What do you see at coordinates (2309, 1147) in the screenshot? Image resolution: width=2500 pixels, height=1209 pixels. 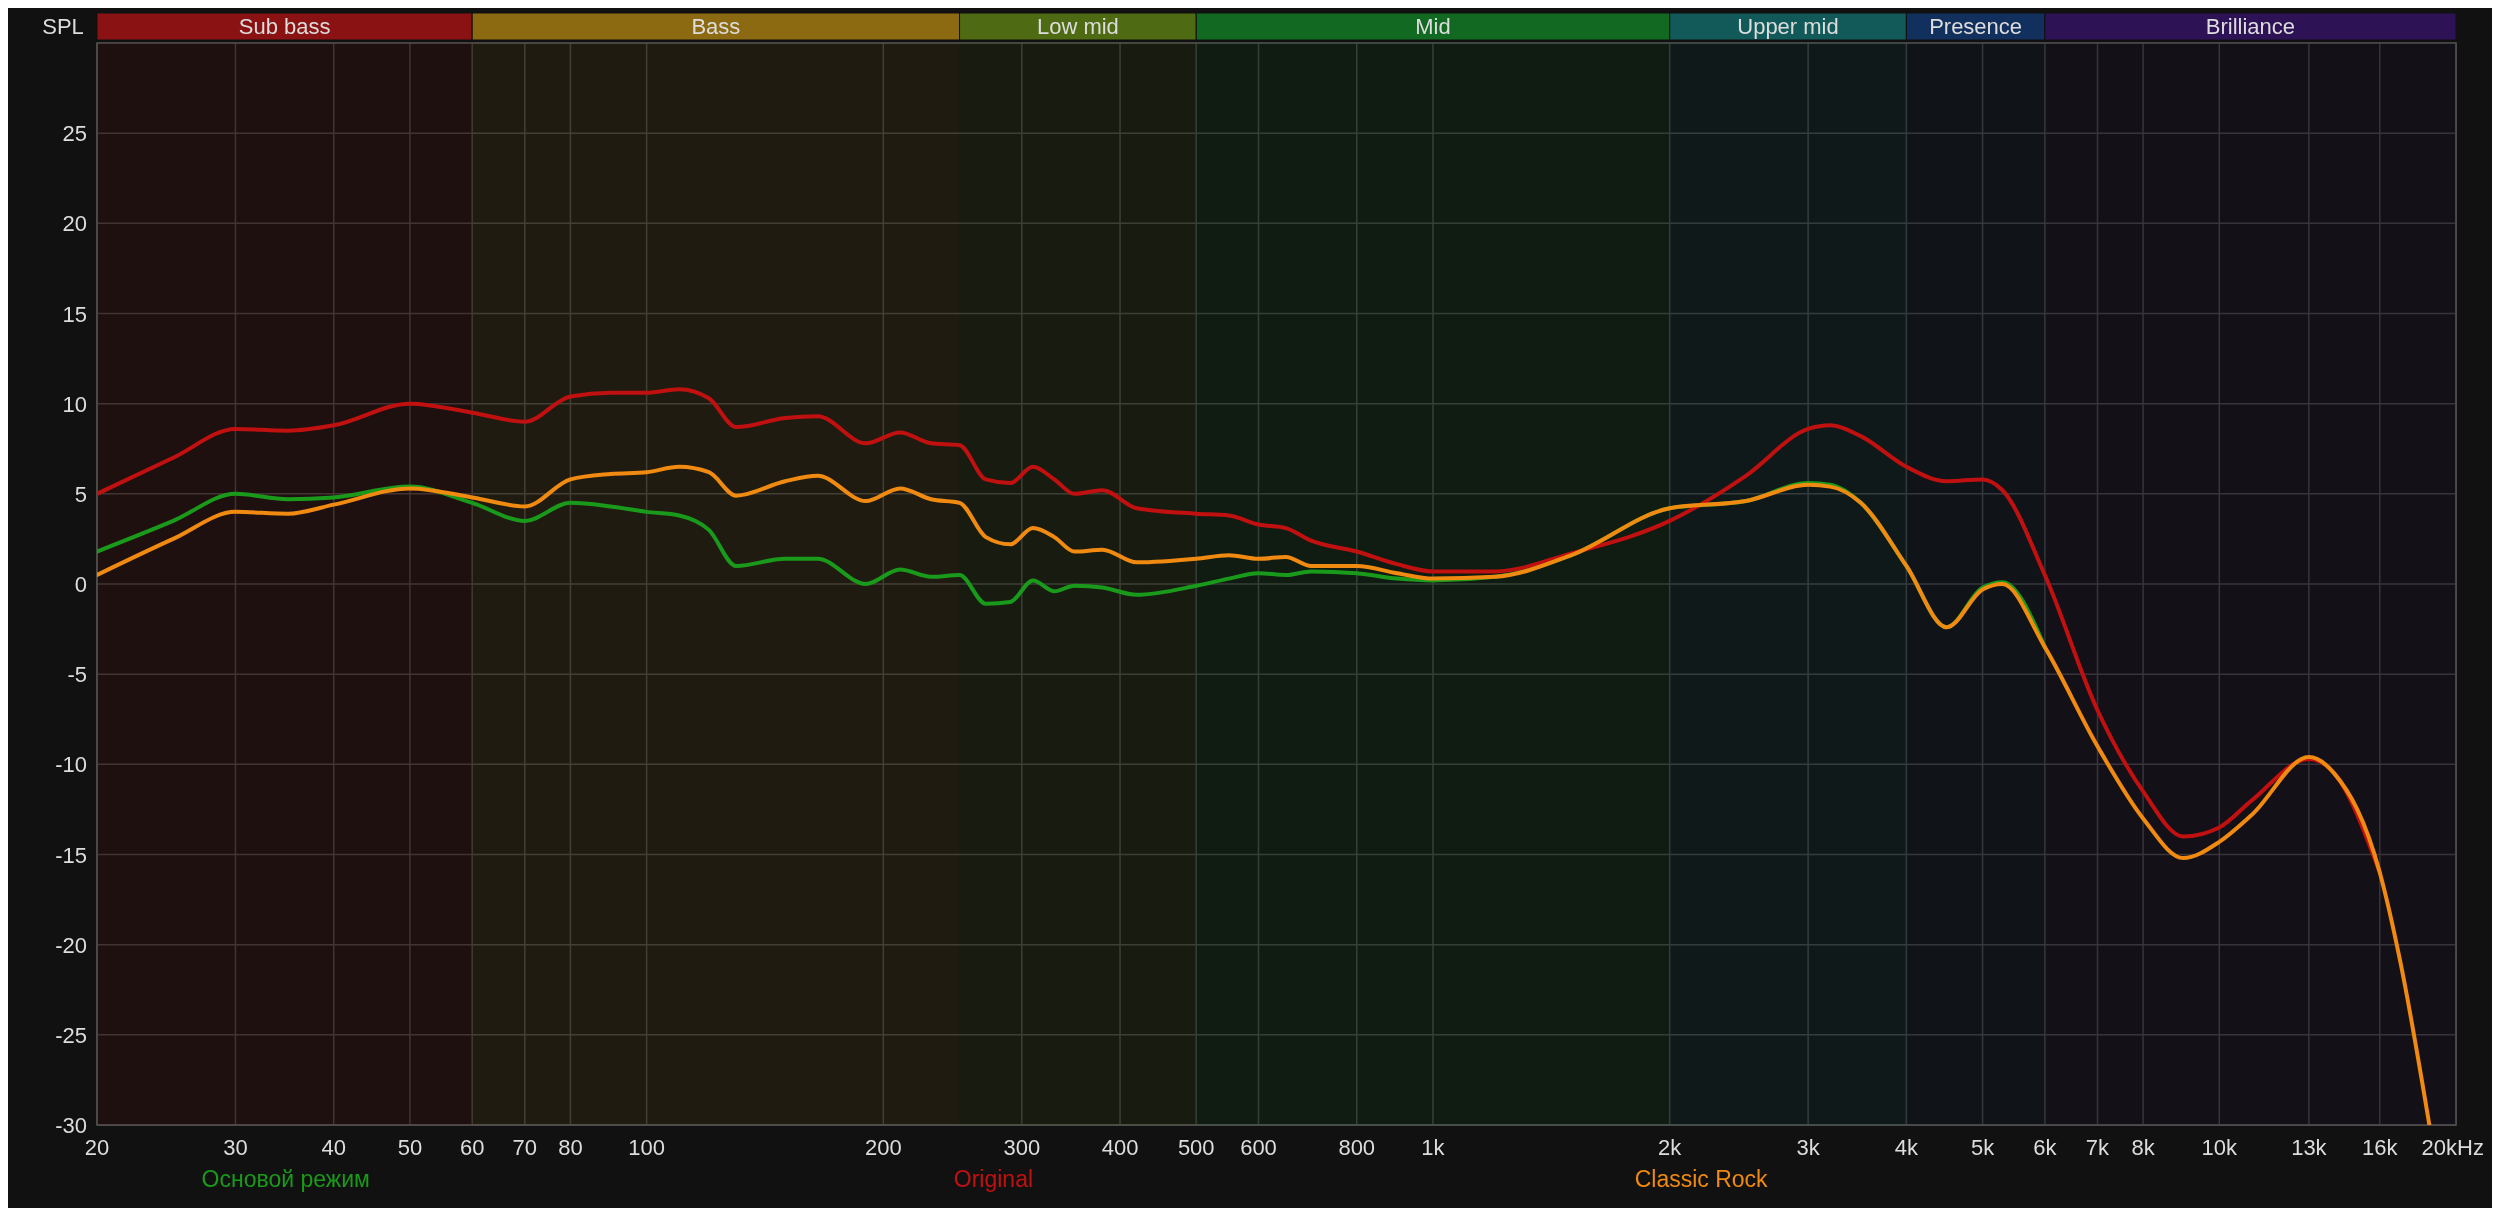 I see `x-tick-label: 13k` at bounding box center [2309, 1147].